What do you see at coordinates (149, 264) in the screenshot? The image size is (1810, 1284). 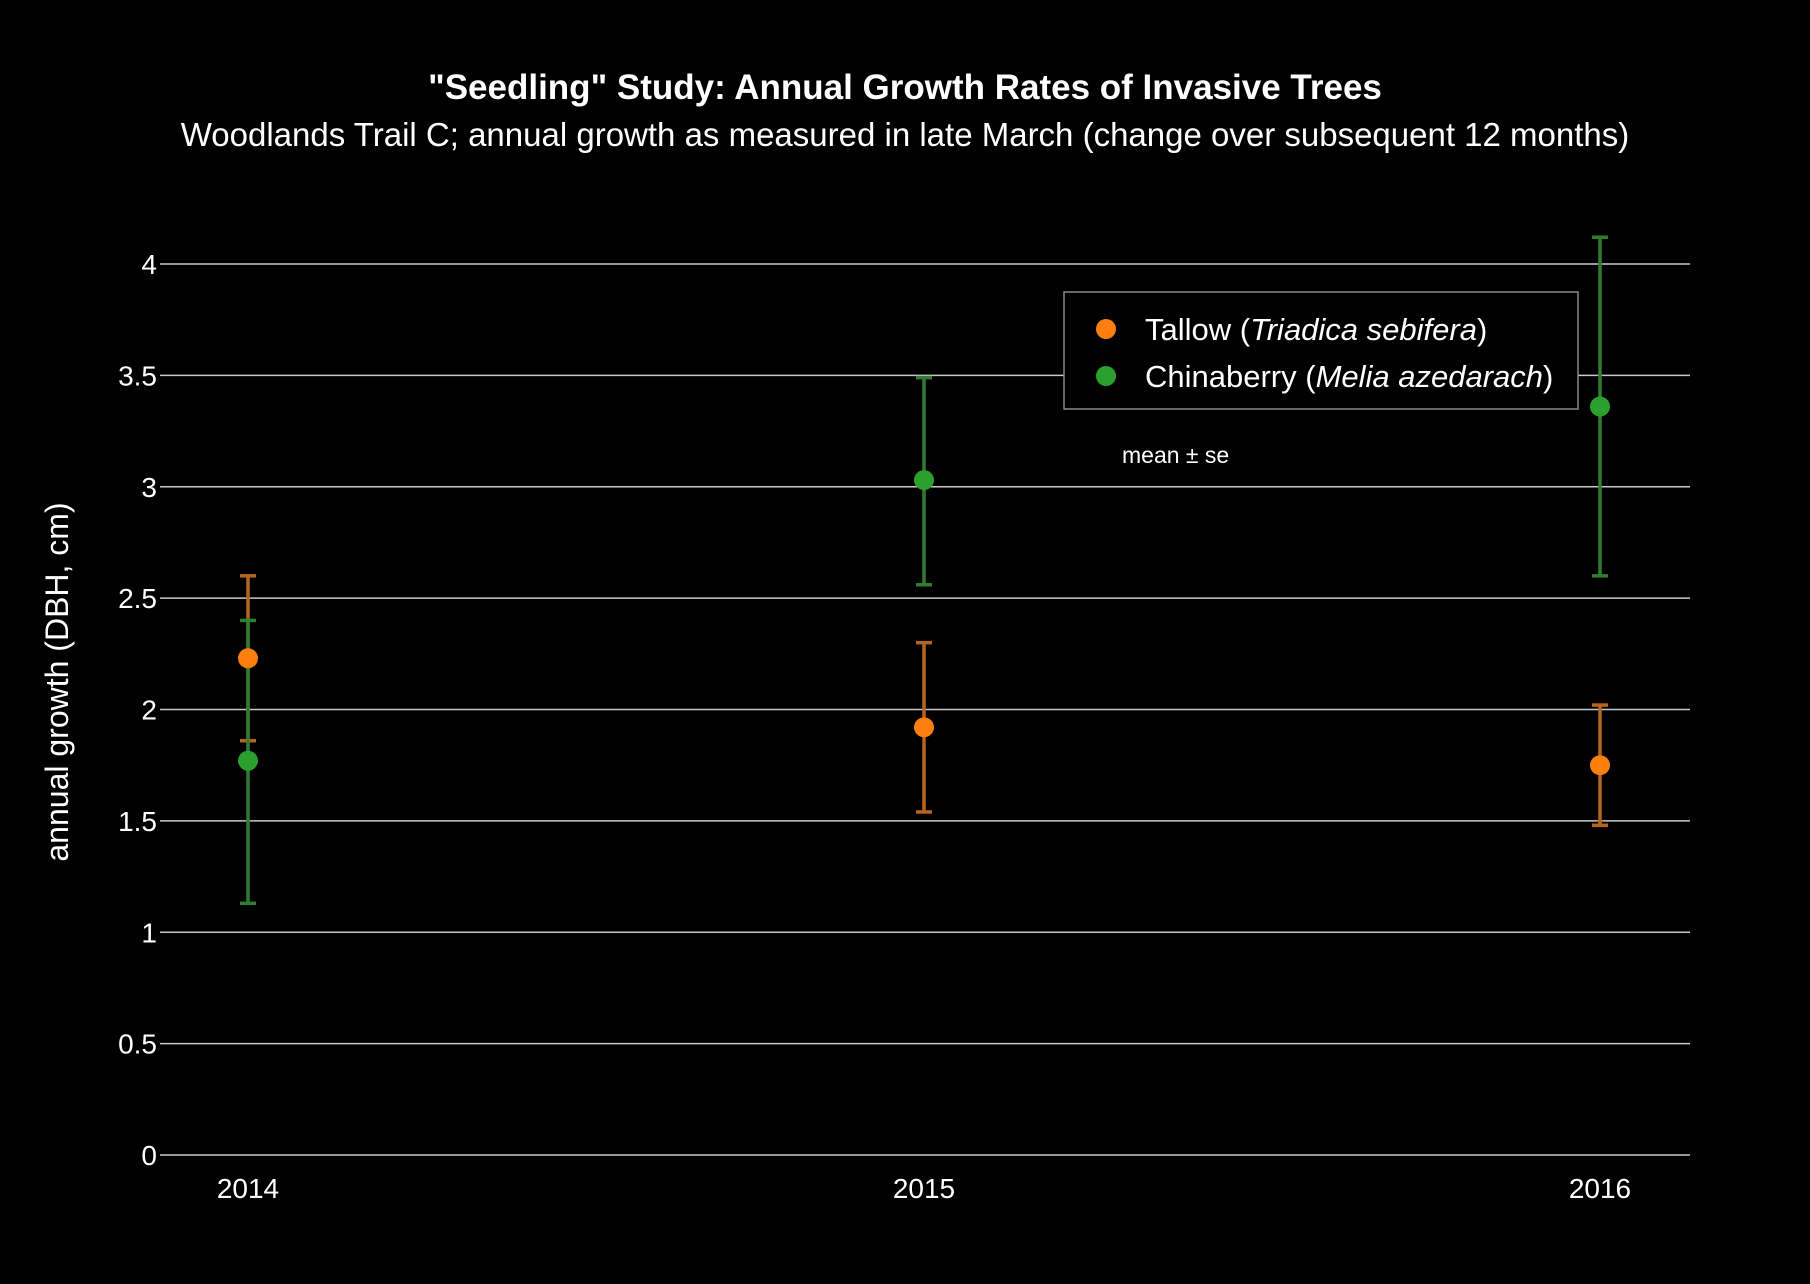 I see `y-tick-label-8: 4` at bounding box center [149, 264].